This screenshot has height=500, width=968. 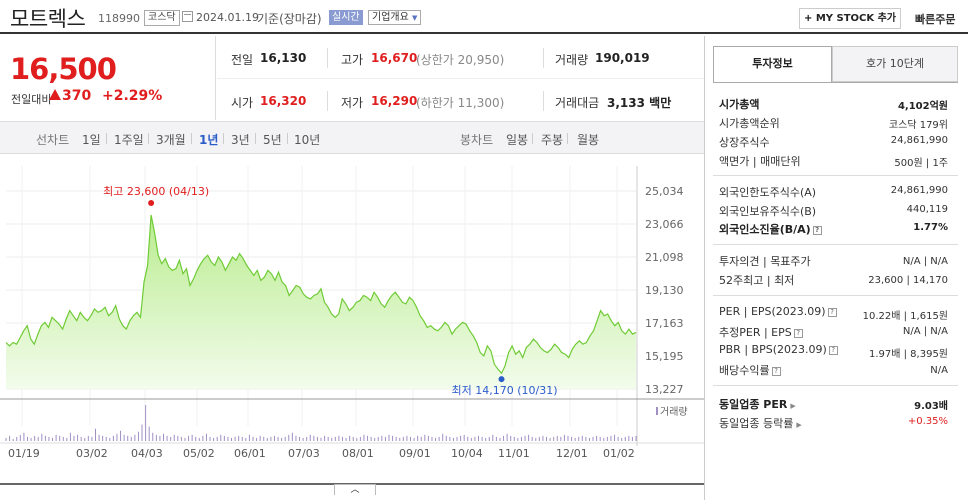 What do you see at coordinates (886, 280) in the screenshot?
I see `52w-high-value: 23,600` at bounding box center [886, 280].